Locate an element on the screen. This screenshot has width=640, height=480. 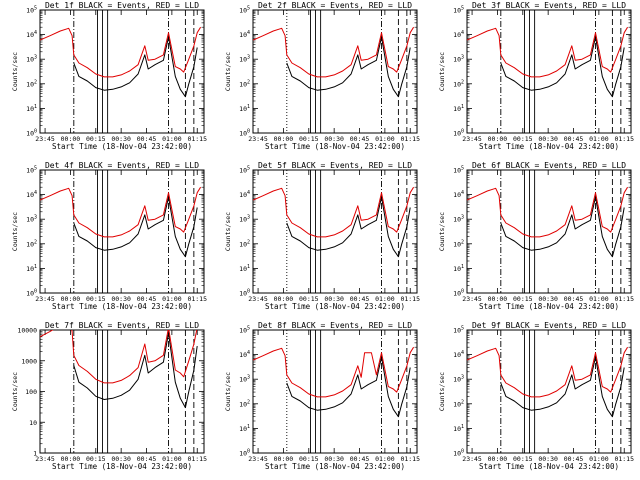
panel-title: Det 4f BLACK = Events, RED = LLD is located at coordinates (122, 165).